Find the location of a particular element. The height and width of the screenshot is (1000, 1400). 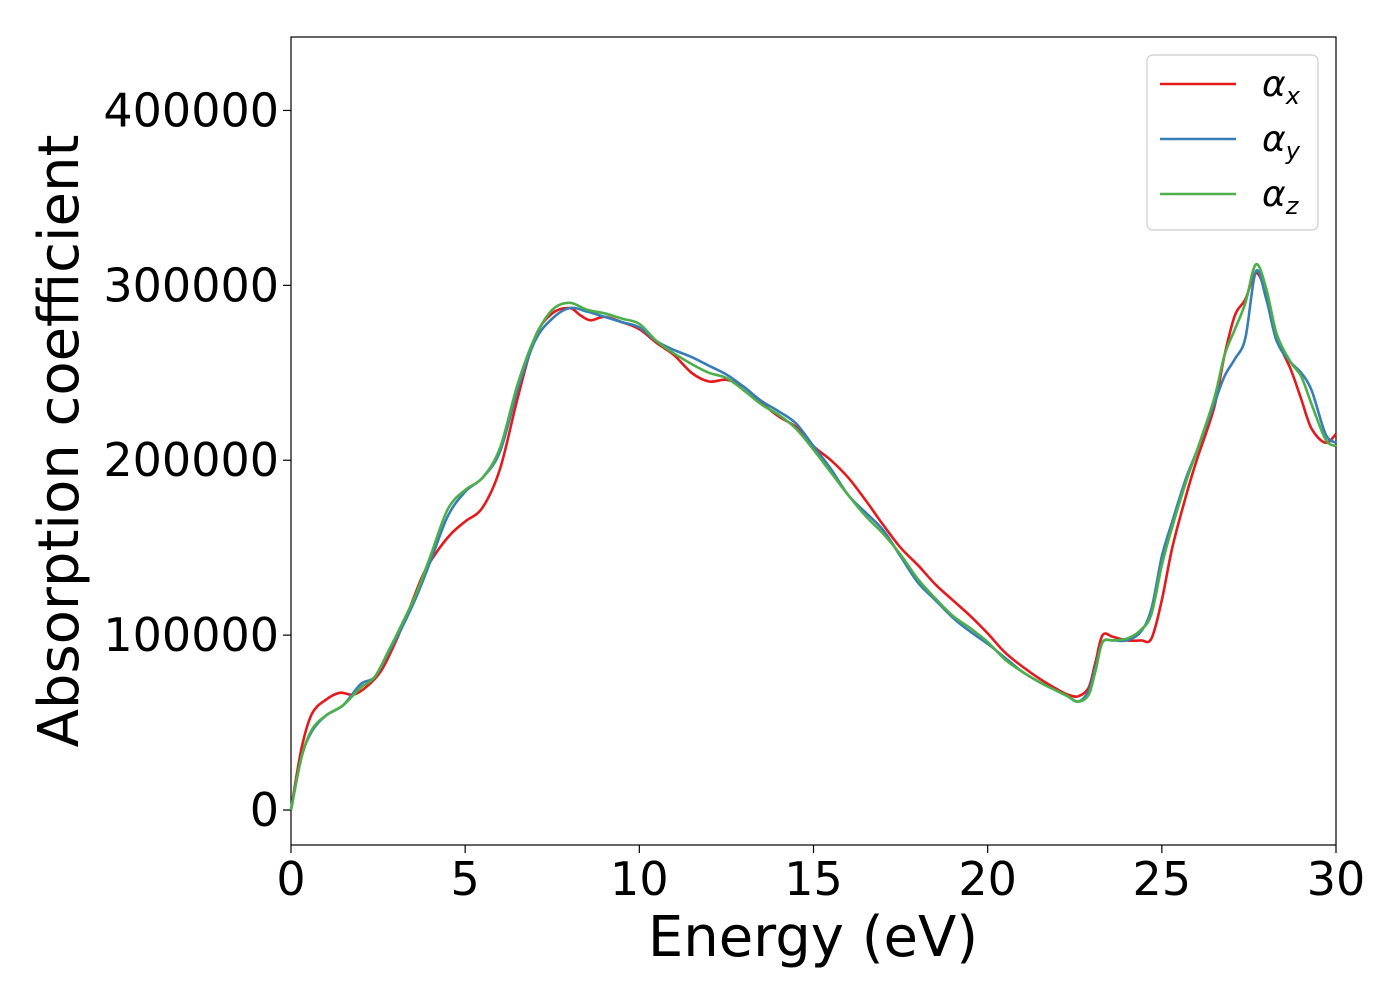

y-axis-ticks: 0 100000 200000 300000 400000 is located at coordinates (197, 460).